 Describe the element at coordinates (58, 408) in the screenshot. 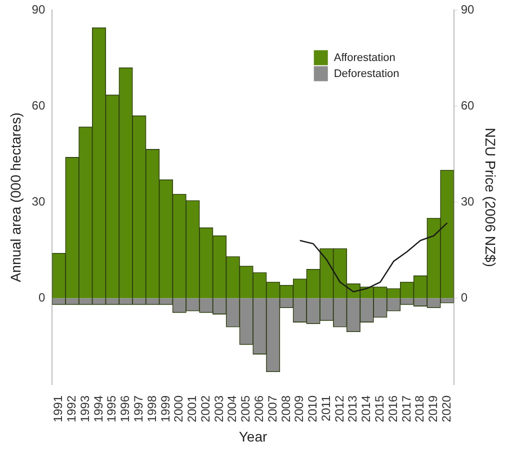

I see `x-tick-label: 1991` at that location.